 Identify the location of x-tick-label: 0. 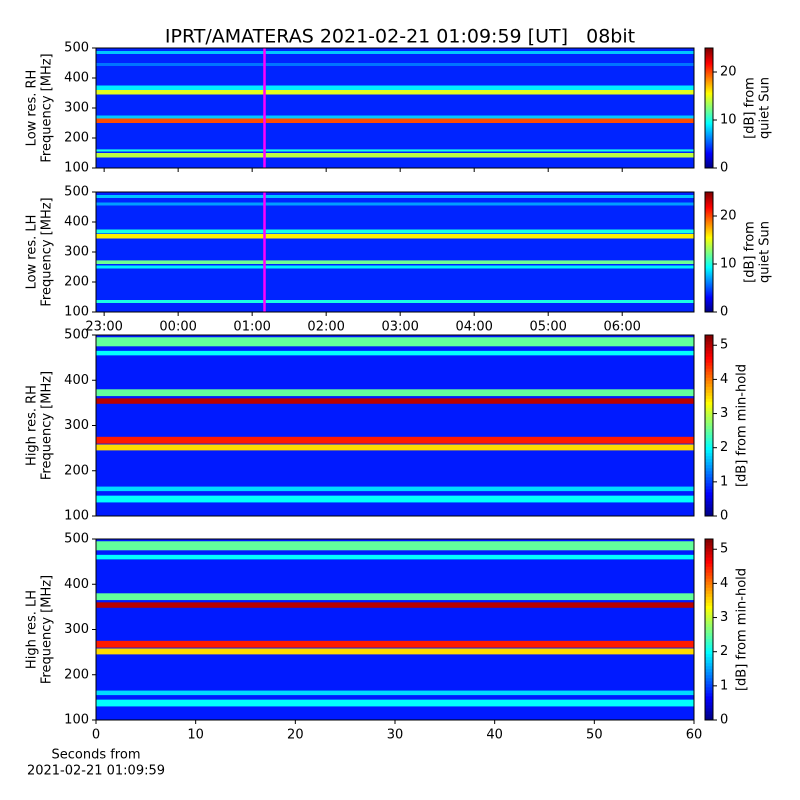
(96, 735).